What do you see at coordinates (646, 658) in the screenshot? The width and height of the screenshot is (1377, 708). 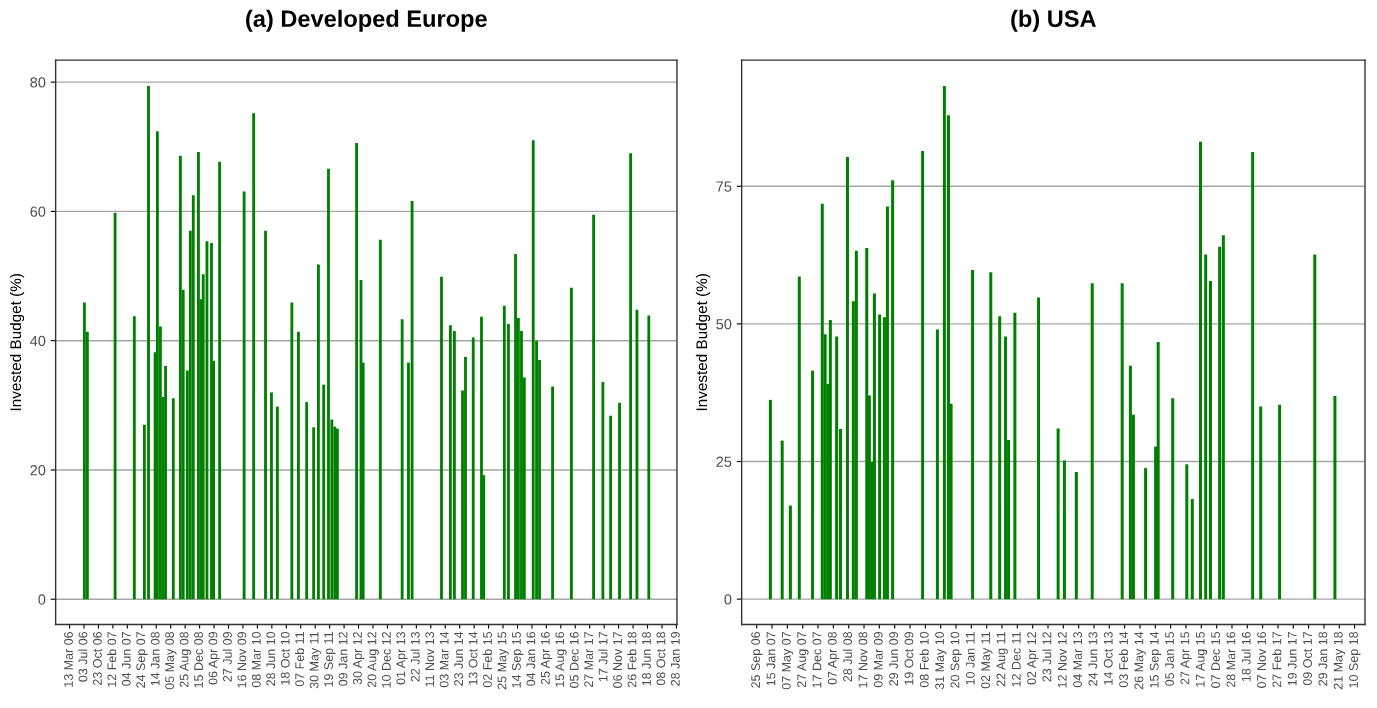 I see `x-tick-label: 18 Jun 18` at bounding box center [646, 658].